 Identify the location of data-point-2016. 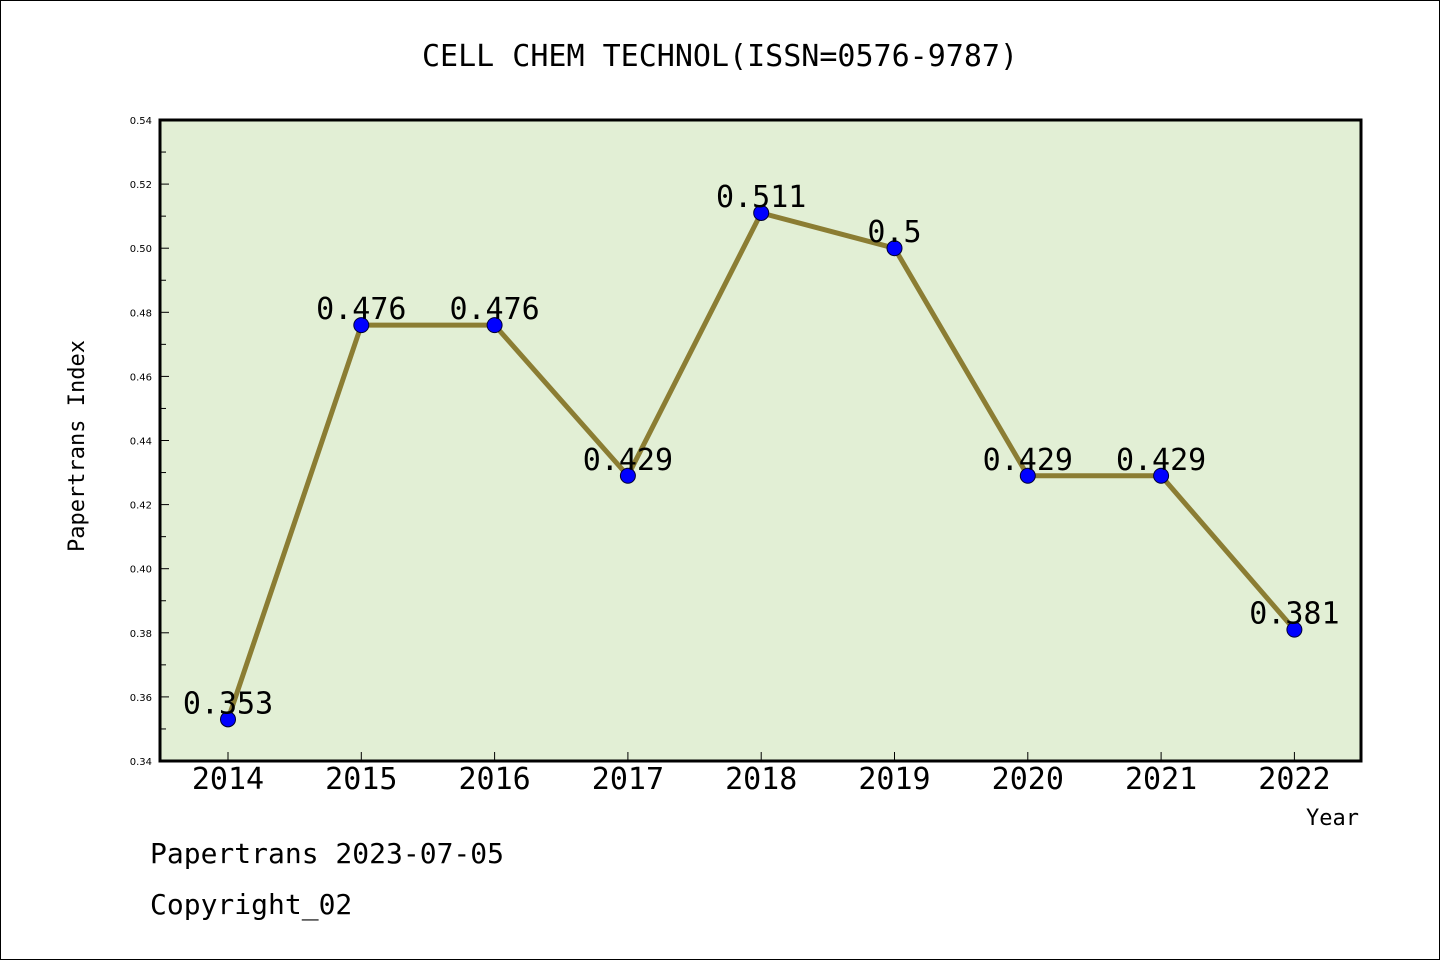
(494, 325).